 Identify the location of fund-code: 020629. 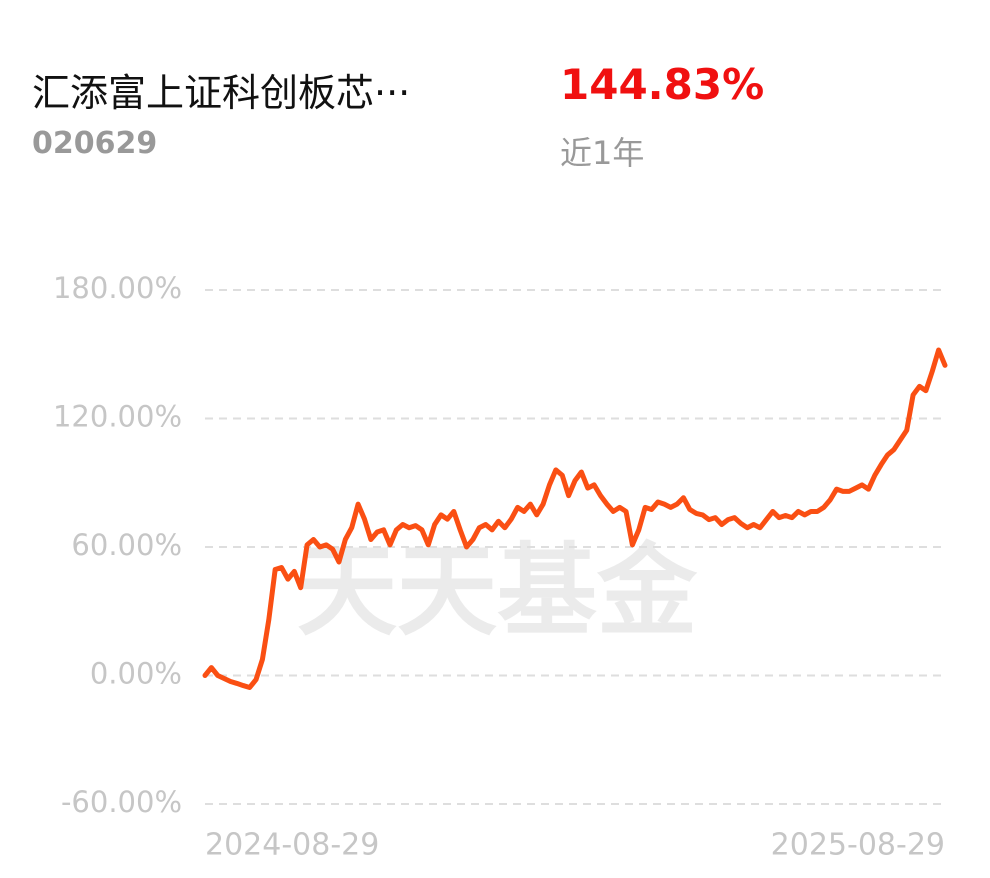
(95, 143).